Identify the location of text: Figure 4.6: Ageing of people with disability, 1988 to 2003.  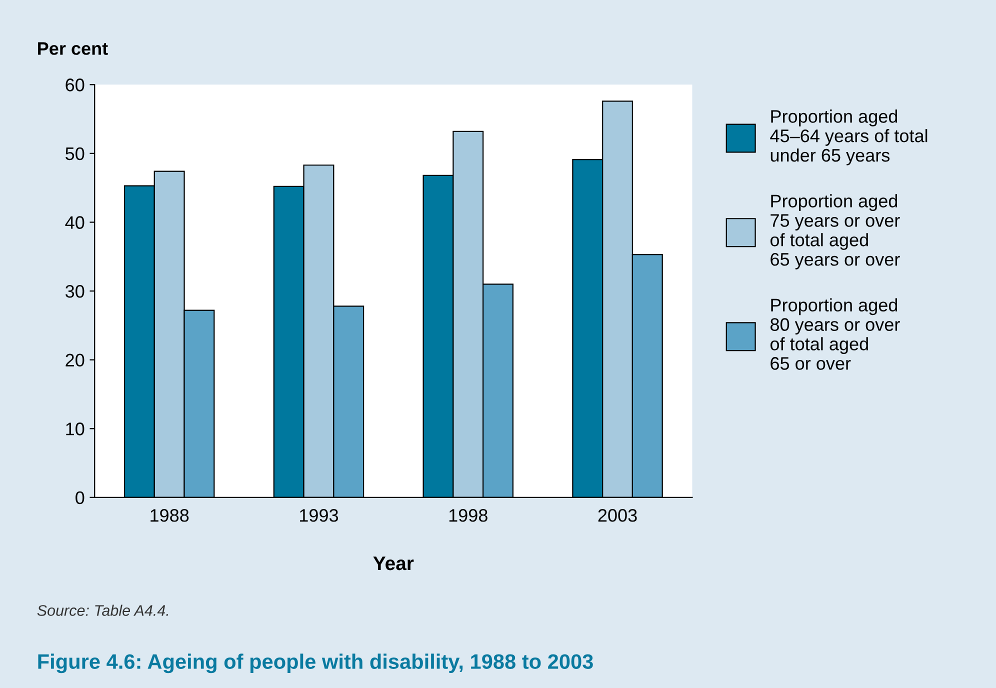
(315, 664).